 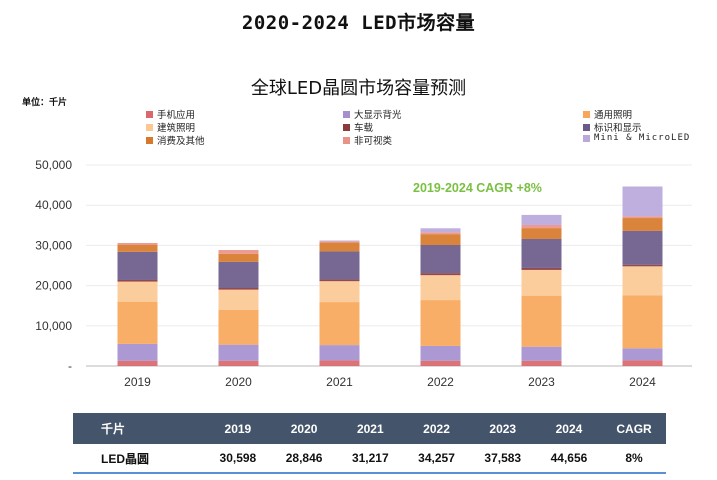 What do you see at coordinates (53, 165) in the screenshot?
I see `y-tick-label: 50,000` at bounding box center [53, 165].